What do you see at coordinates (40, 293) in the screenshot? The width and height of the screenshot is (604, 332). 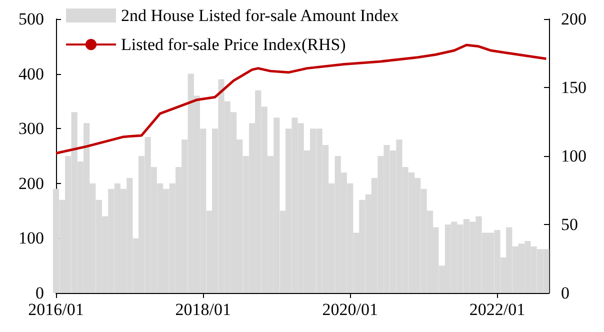 I see `y-tick-label: 0` at bounding box center [40, 293].